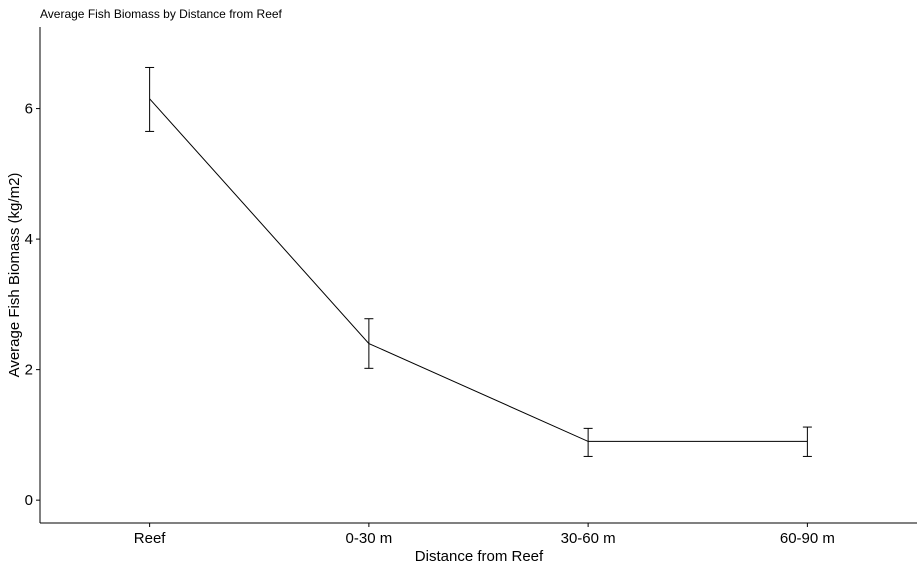  I want to click on x-axis-title: Distance from Reef, so click(479, 556).